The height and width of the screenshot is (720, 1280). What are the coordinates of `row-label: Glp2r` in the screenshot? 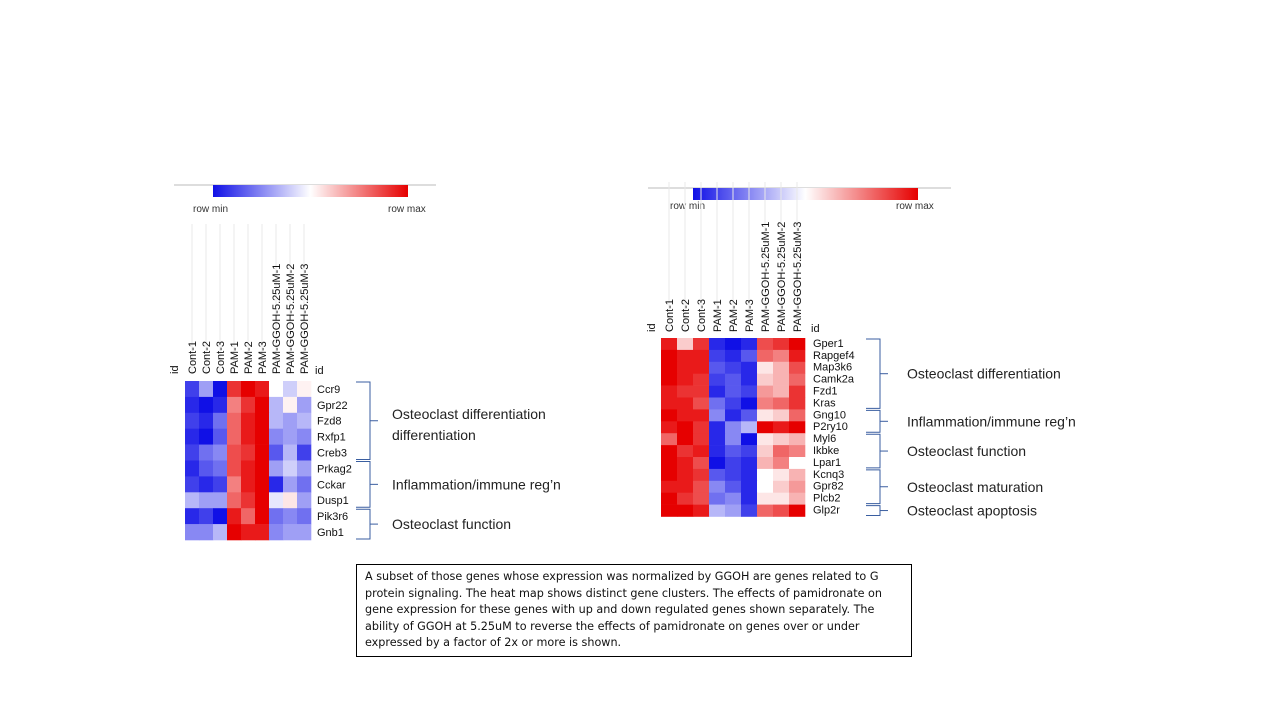 It's located at (826, 511).